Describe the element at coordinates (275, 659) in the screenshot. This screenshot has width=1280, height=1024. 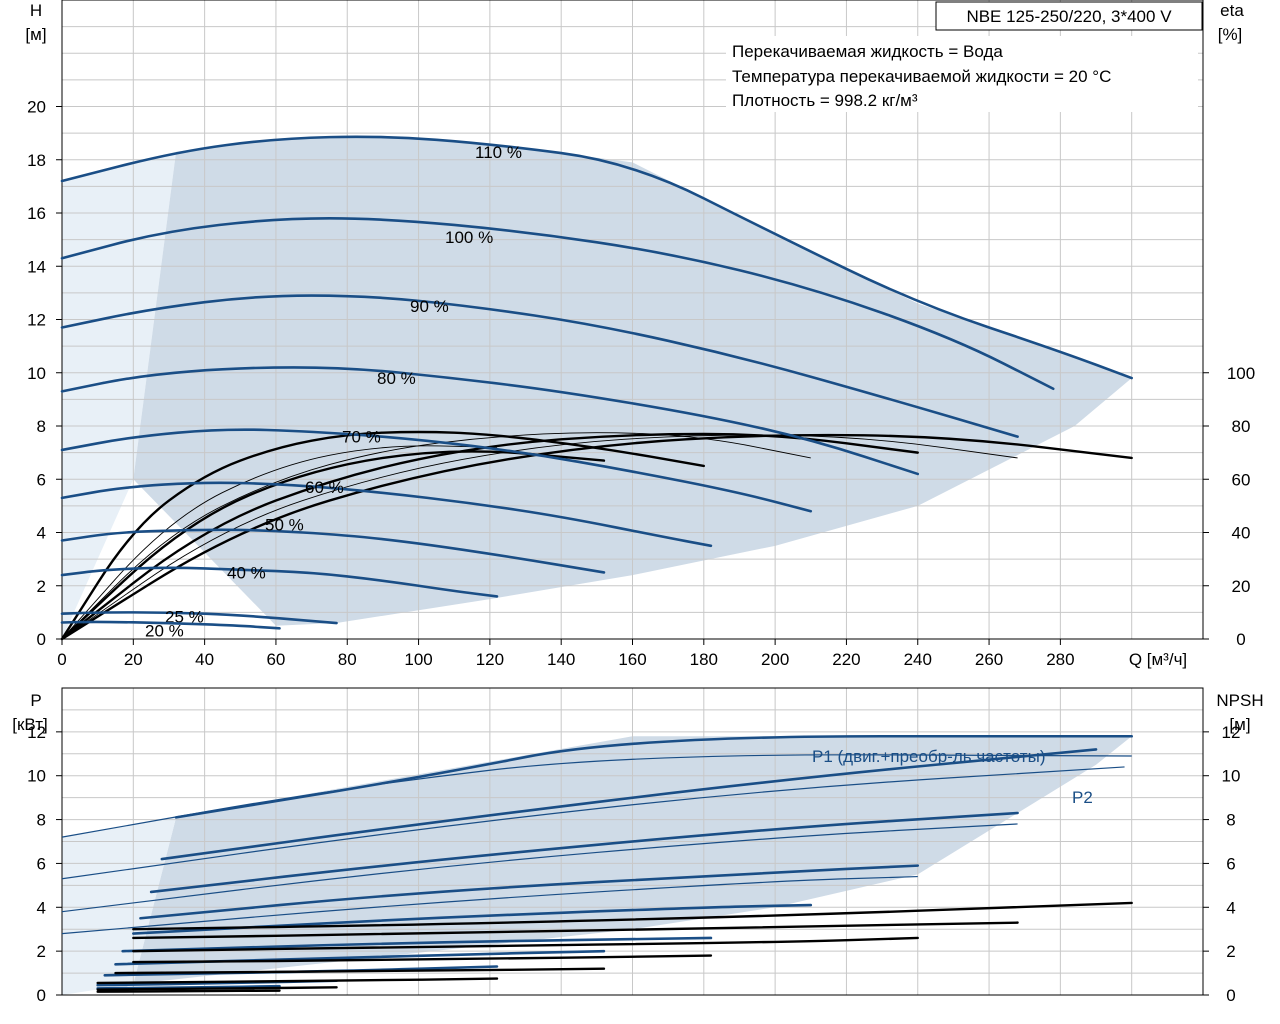
I see `x-tick-label: 60` at that location.